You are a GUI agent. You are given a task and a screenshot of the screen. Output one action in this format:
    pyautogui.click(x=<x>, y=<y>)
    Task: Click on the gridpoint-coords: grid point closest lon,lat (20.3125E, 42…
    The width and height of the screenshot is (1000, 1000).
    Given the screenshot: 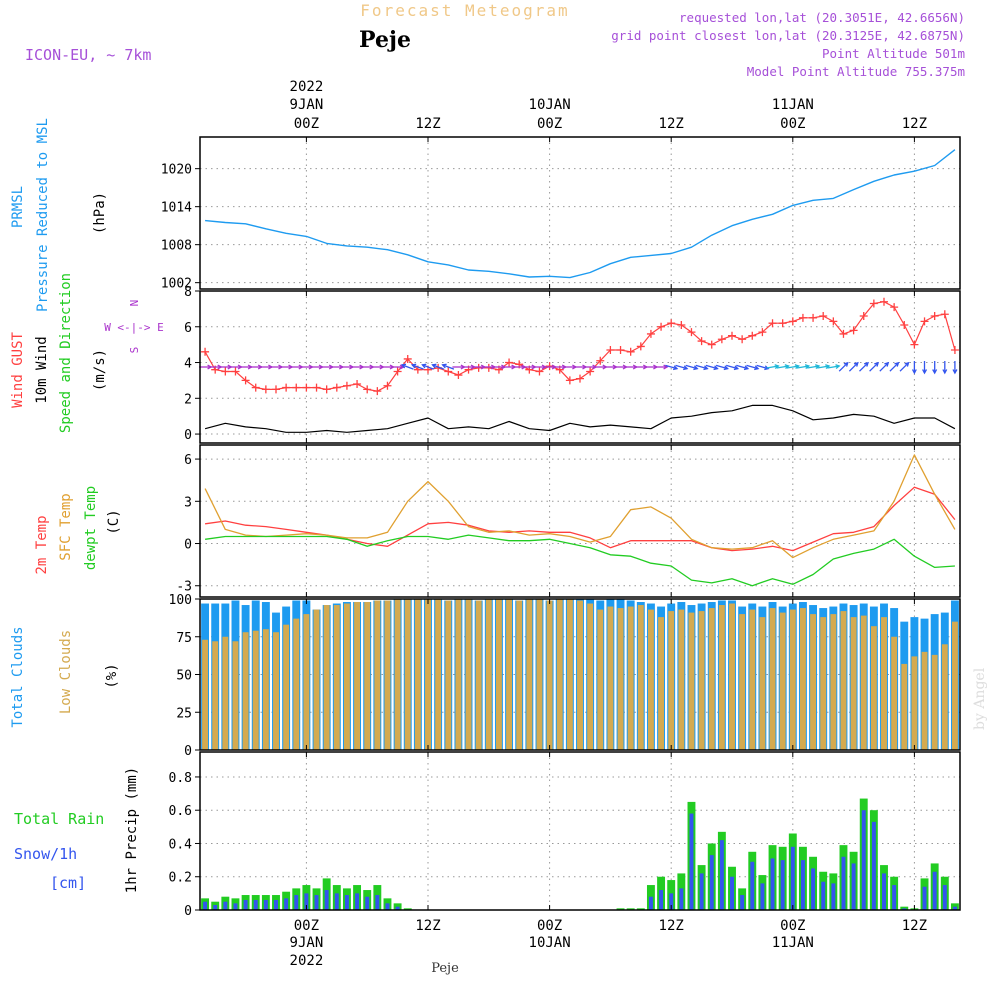 What is the action you would take?
    pyautogui.click(x=788, y=35)
    